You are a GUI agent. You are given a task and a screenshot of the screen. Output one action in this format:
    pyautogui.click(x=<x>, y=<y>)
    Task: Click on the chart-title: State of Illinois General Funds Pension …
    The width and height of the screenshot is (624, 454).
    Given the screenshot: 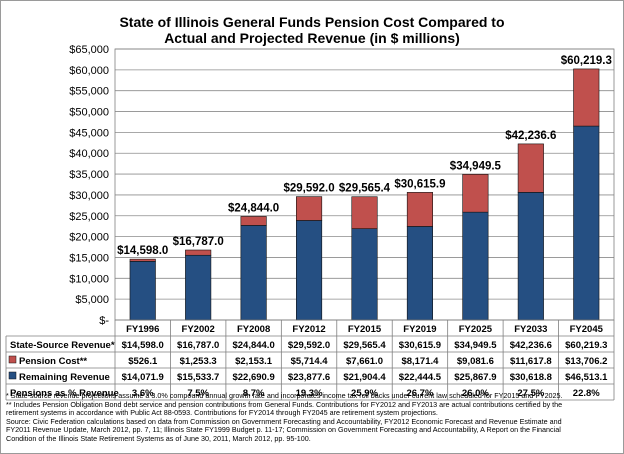 What is the action you would take?
    pyautogui.click(x=312, y=22)
    